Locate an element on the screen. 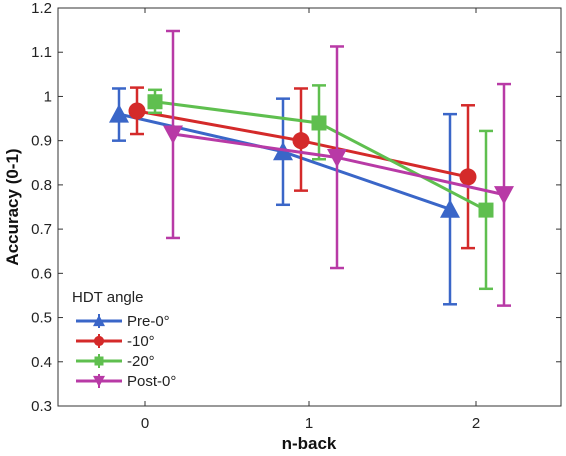  y-tick-label: 0.6 is located at coordinates (41, 273).